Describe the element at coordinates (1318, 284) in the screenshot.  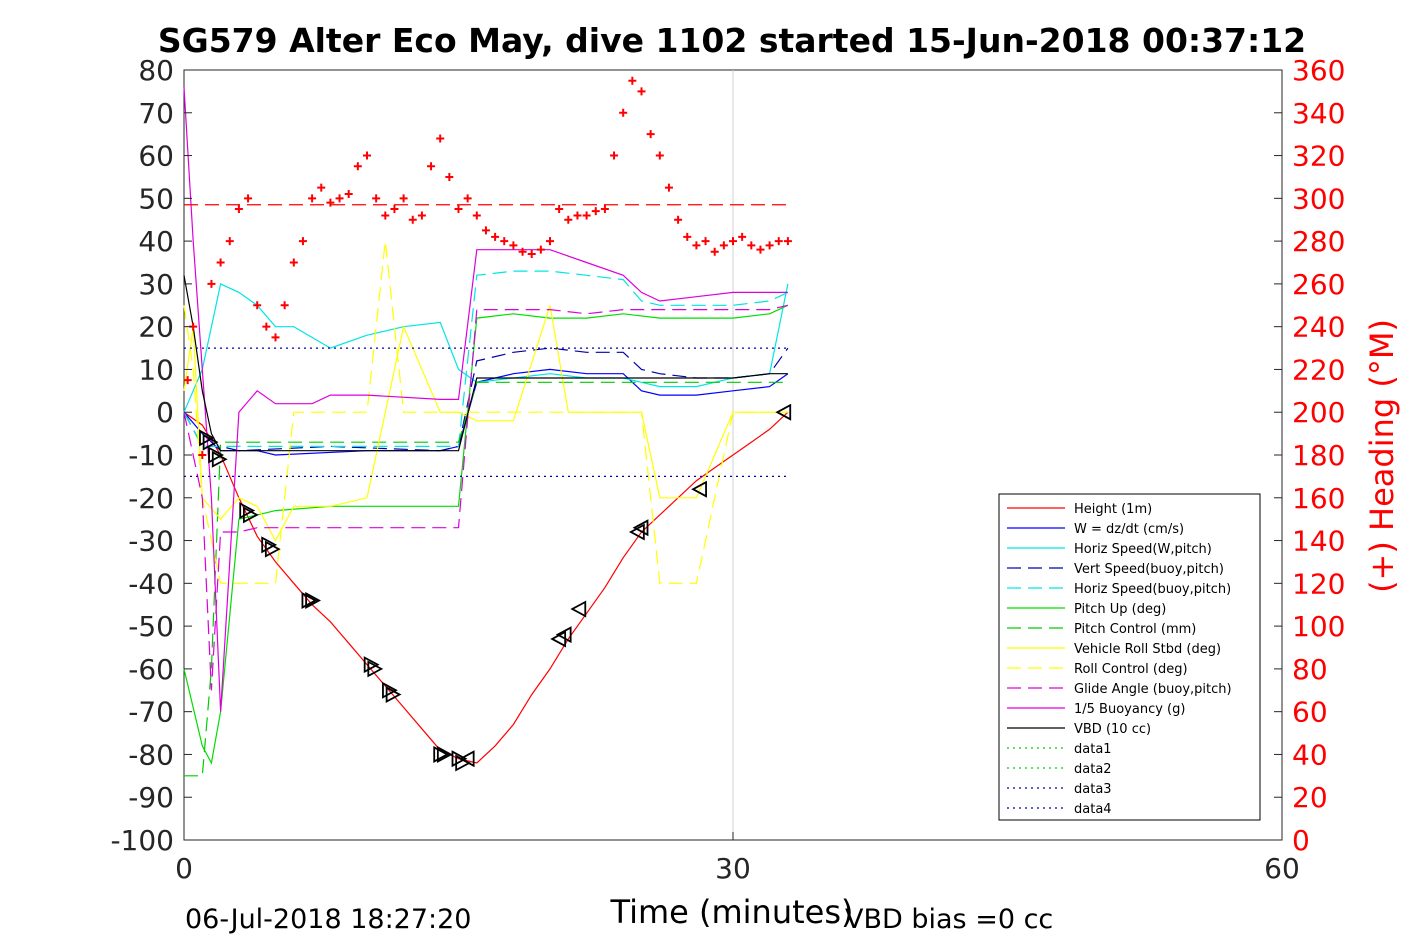
I see `y-right-tick-label: 260` at that location.